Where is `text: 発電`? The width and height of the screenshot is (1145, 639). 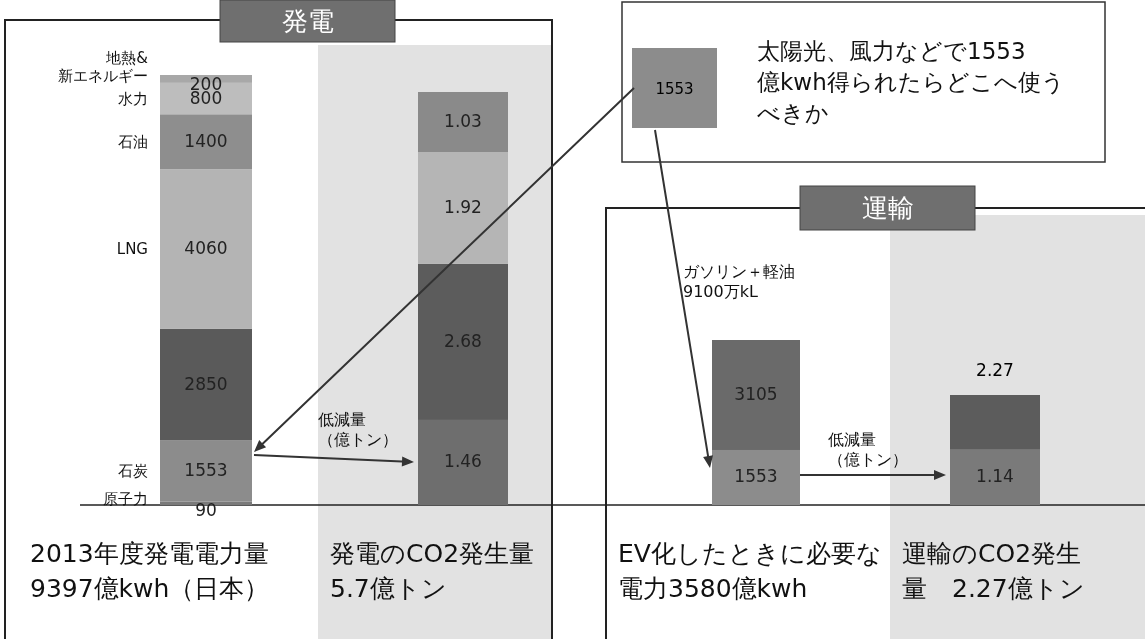
text: 発電 is located at coordinates (307, 20).